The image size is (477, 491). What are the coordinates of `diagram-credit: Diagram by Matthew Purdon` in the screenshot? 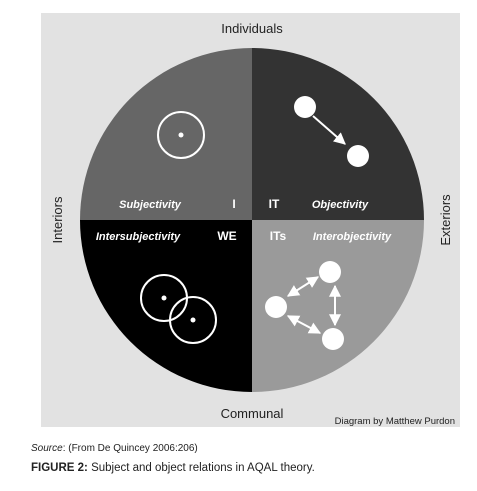 It's located at (395, 421).